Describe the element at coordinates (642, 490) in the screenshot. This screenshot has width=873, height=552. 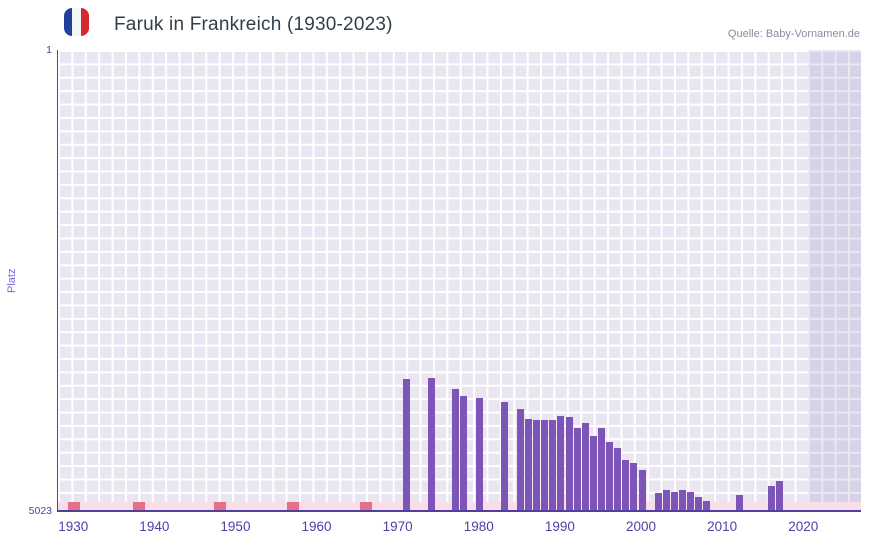
I see `bar-2000` at that location.